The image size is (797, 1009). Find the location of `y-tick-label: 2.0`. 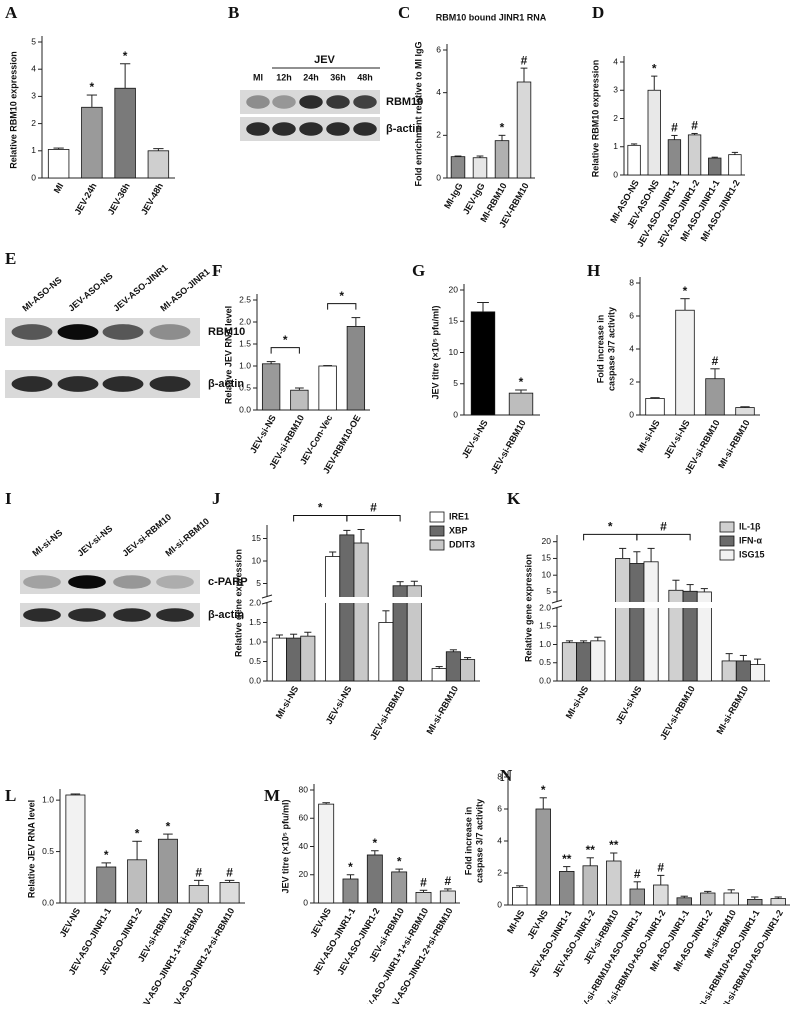

y-tick-label: 2.0 is located at coordinates (245, 321).